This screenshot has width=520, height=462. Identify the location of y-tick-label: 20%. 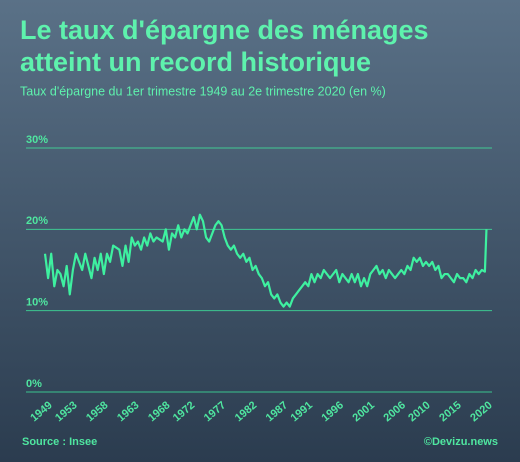
(37, 221).